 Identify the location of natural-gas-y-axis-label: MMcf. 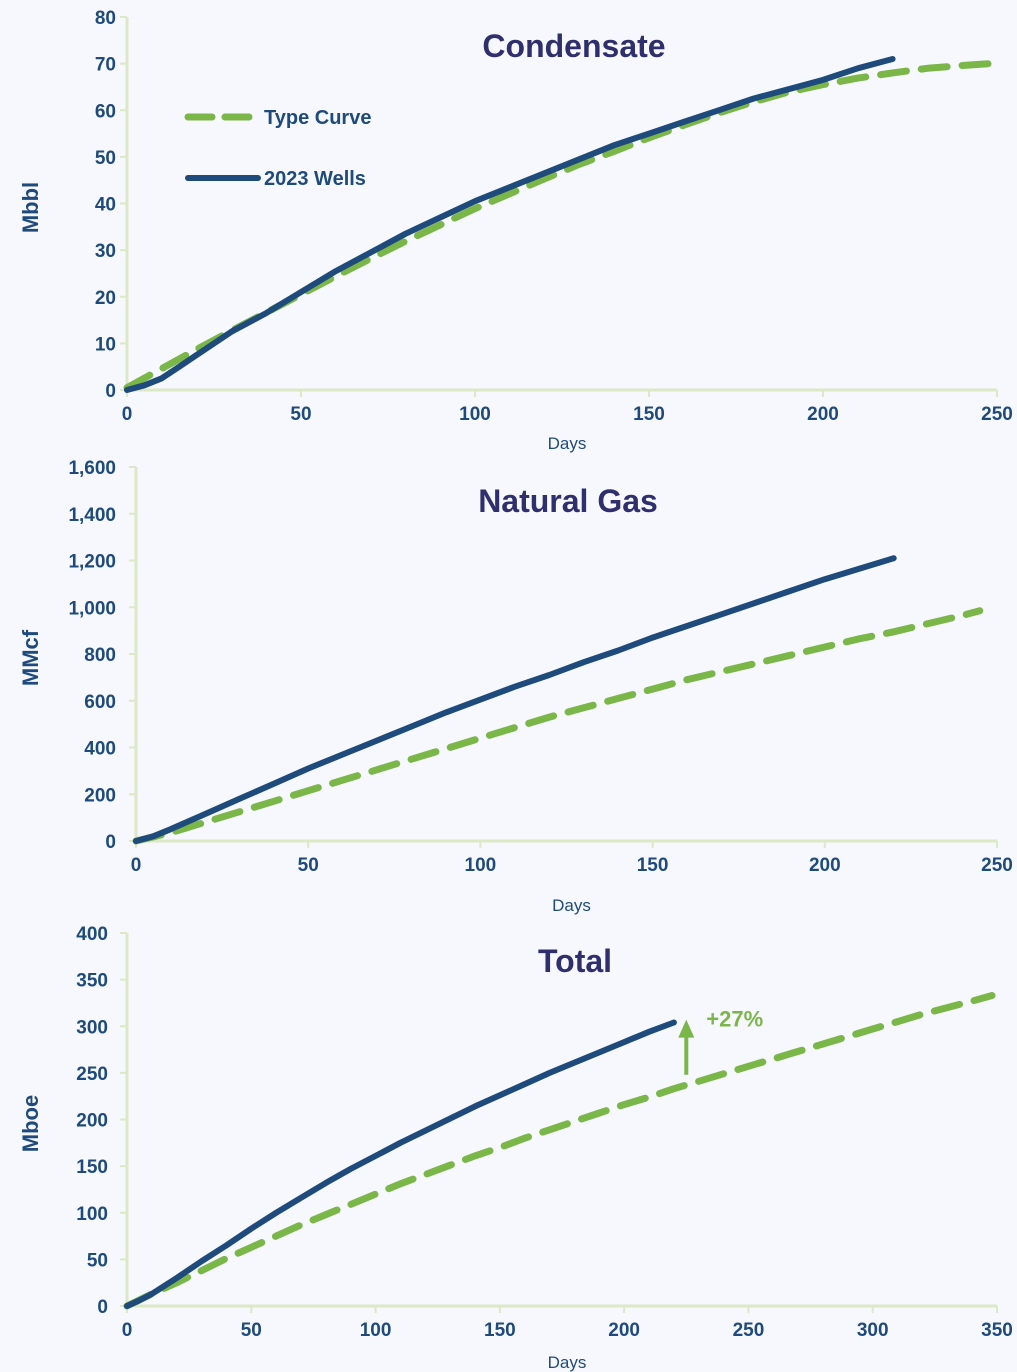
(30, 657).